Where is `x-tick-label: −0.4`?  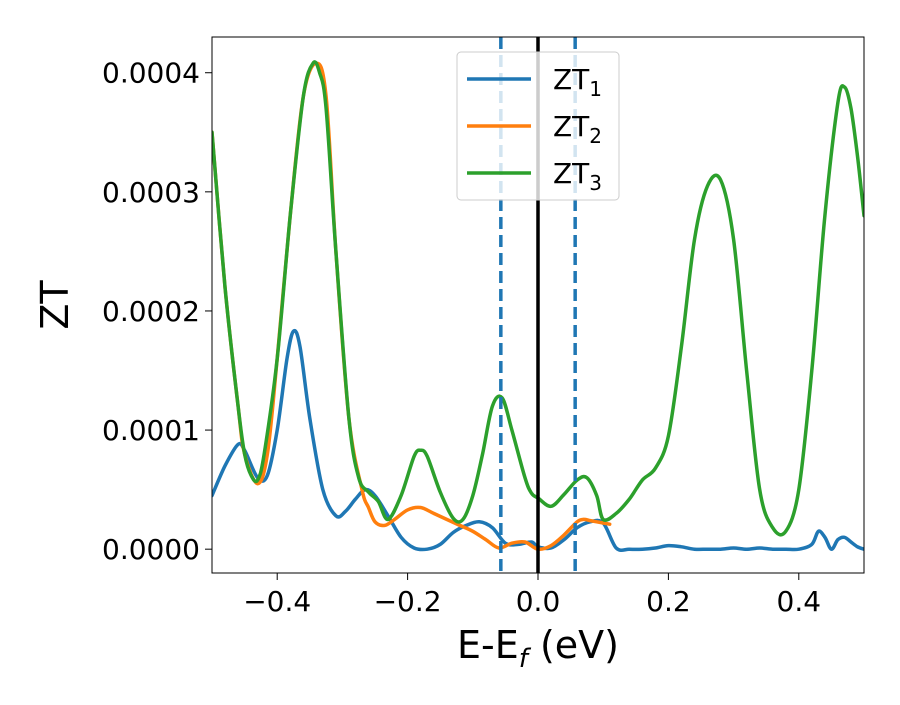 x-tick-label: −0.4 is located at coordinates (277, 601).